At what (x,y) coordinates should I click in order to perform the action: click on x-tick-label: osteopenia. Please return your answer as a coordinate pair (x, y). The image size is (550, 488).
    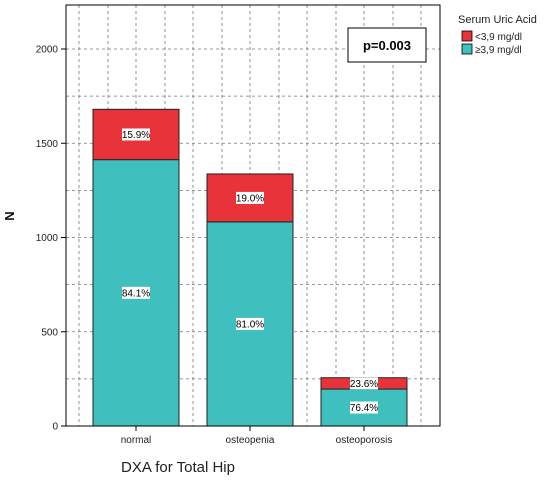
    Looking at the image, I should click on (250, 440).